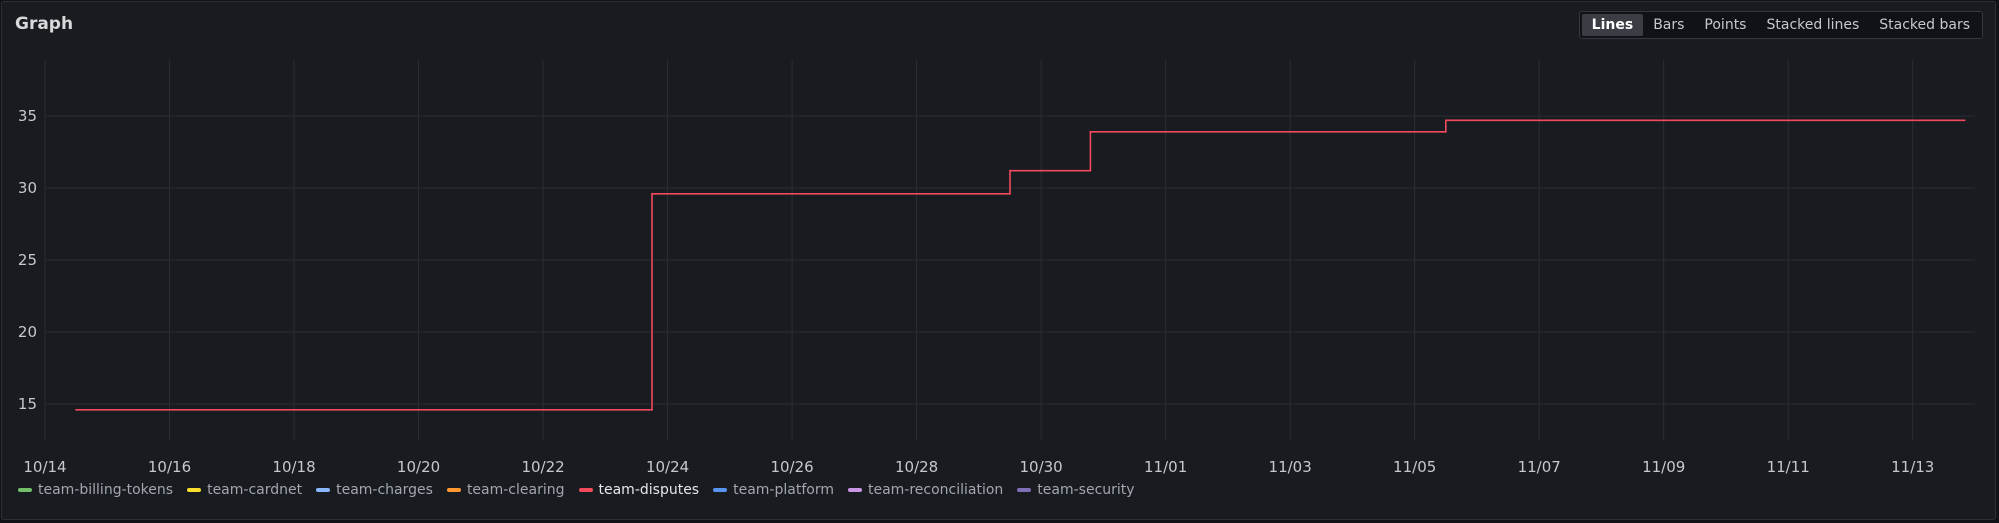 The height and width of the screenshot is (523, 1999). What do you see at coordinates (44, 24) in the screenshot?
I see `panel-title: Graph` at bounding box center [44, 24].